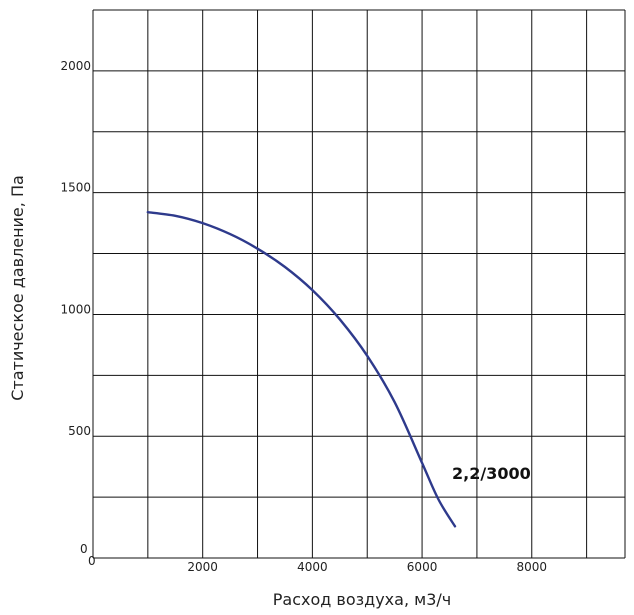 Image resolution: width=634 pixels, height=615 pixels. Describe the element at coordinates (491, 473) in the screenshot. I see `series-label-0: 2,2/3000` at that location.